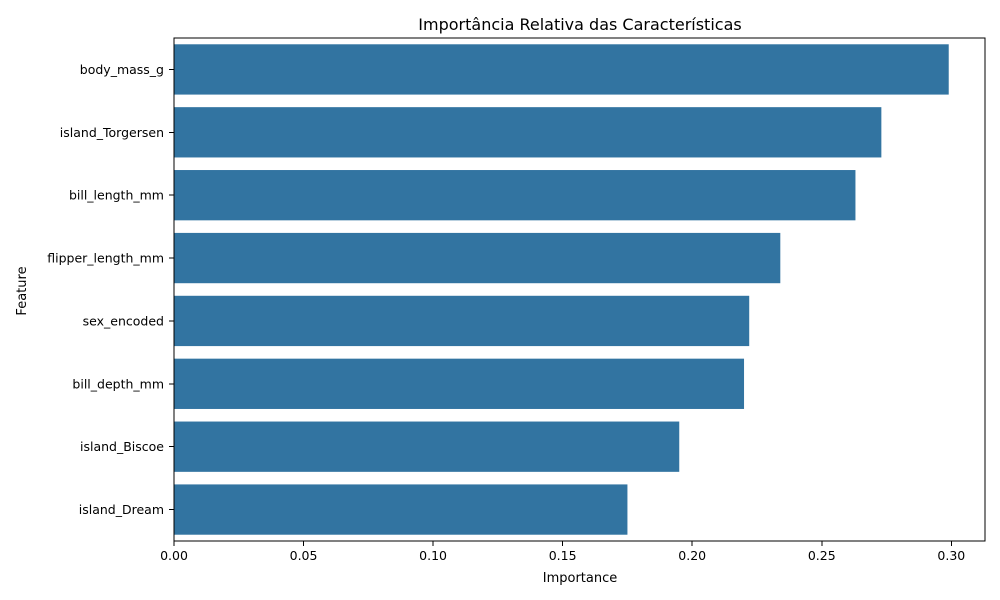 This screenshot has height=600, width=1000. Describe the element at coordinates (174, 555) in the screenshot. I see `x-tick-label: 0.00` at that location.